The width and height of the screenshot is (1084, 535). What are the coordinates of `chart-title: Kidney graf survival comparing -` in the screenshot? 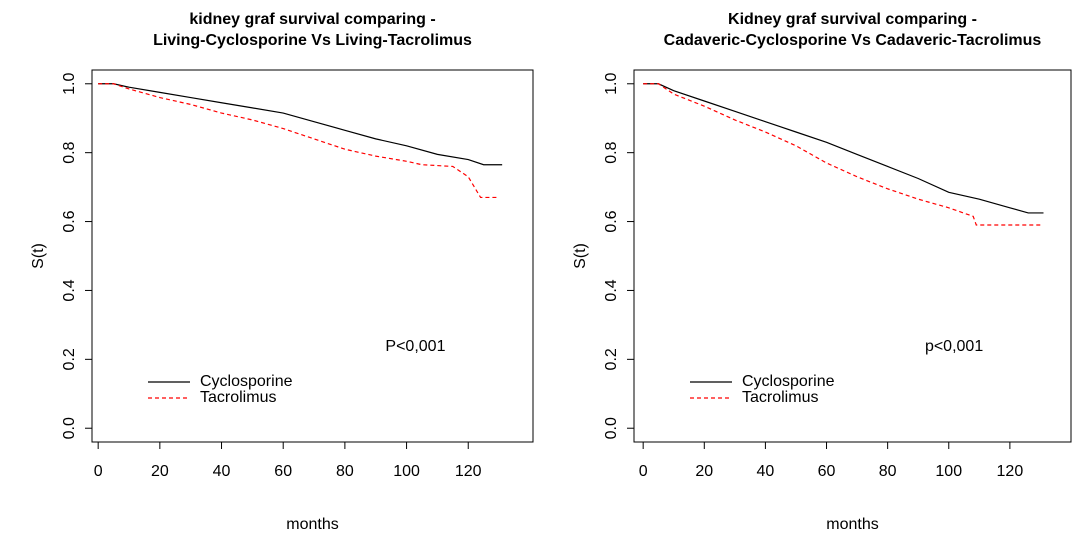 It's located at (852, 19).